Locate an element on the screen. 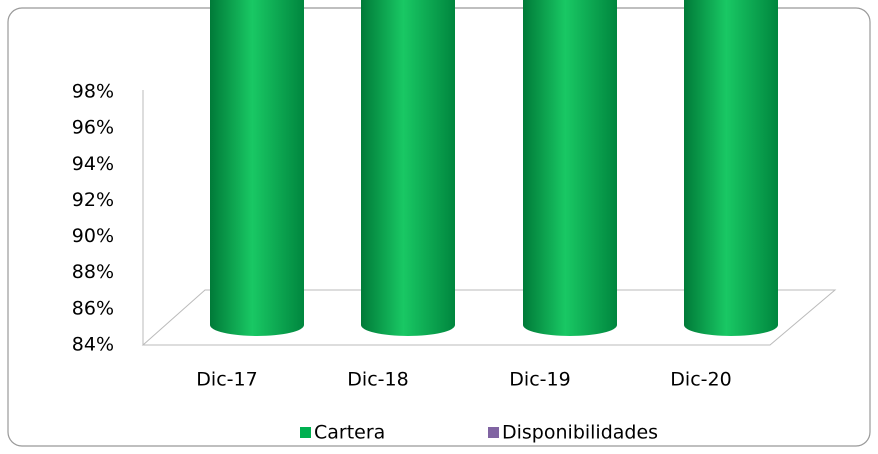  y-tick-label: 96% is located at coordinates (93, 128).